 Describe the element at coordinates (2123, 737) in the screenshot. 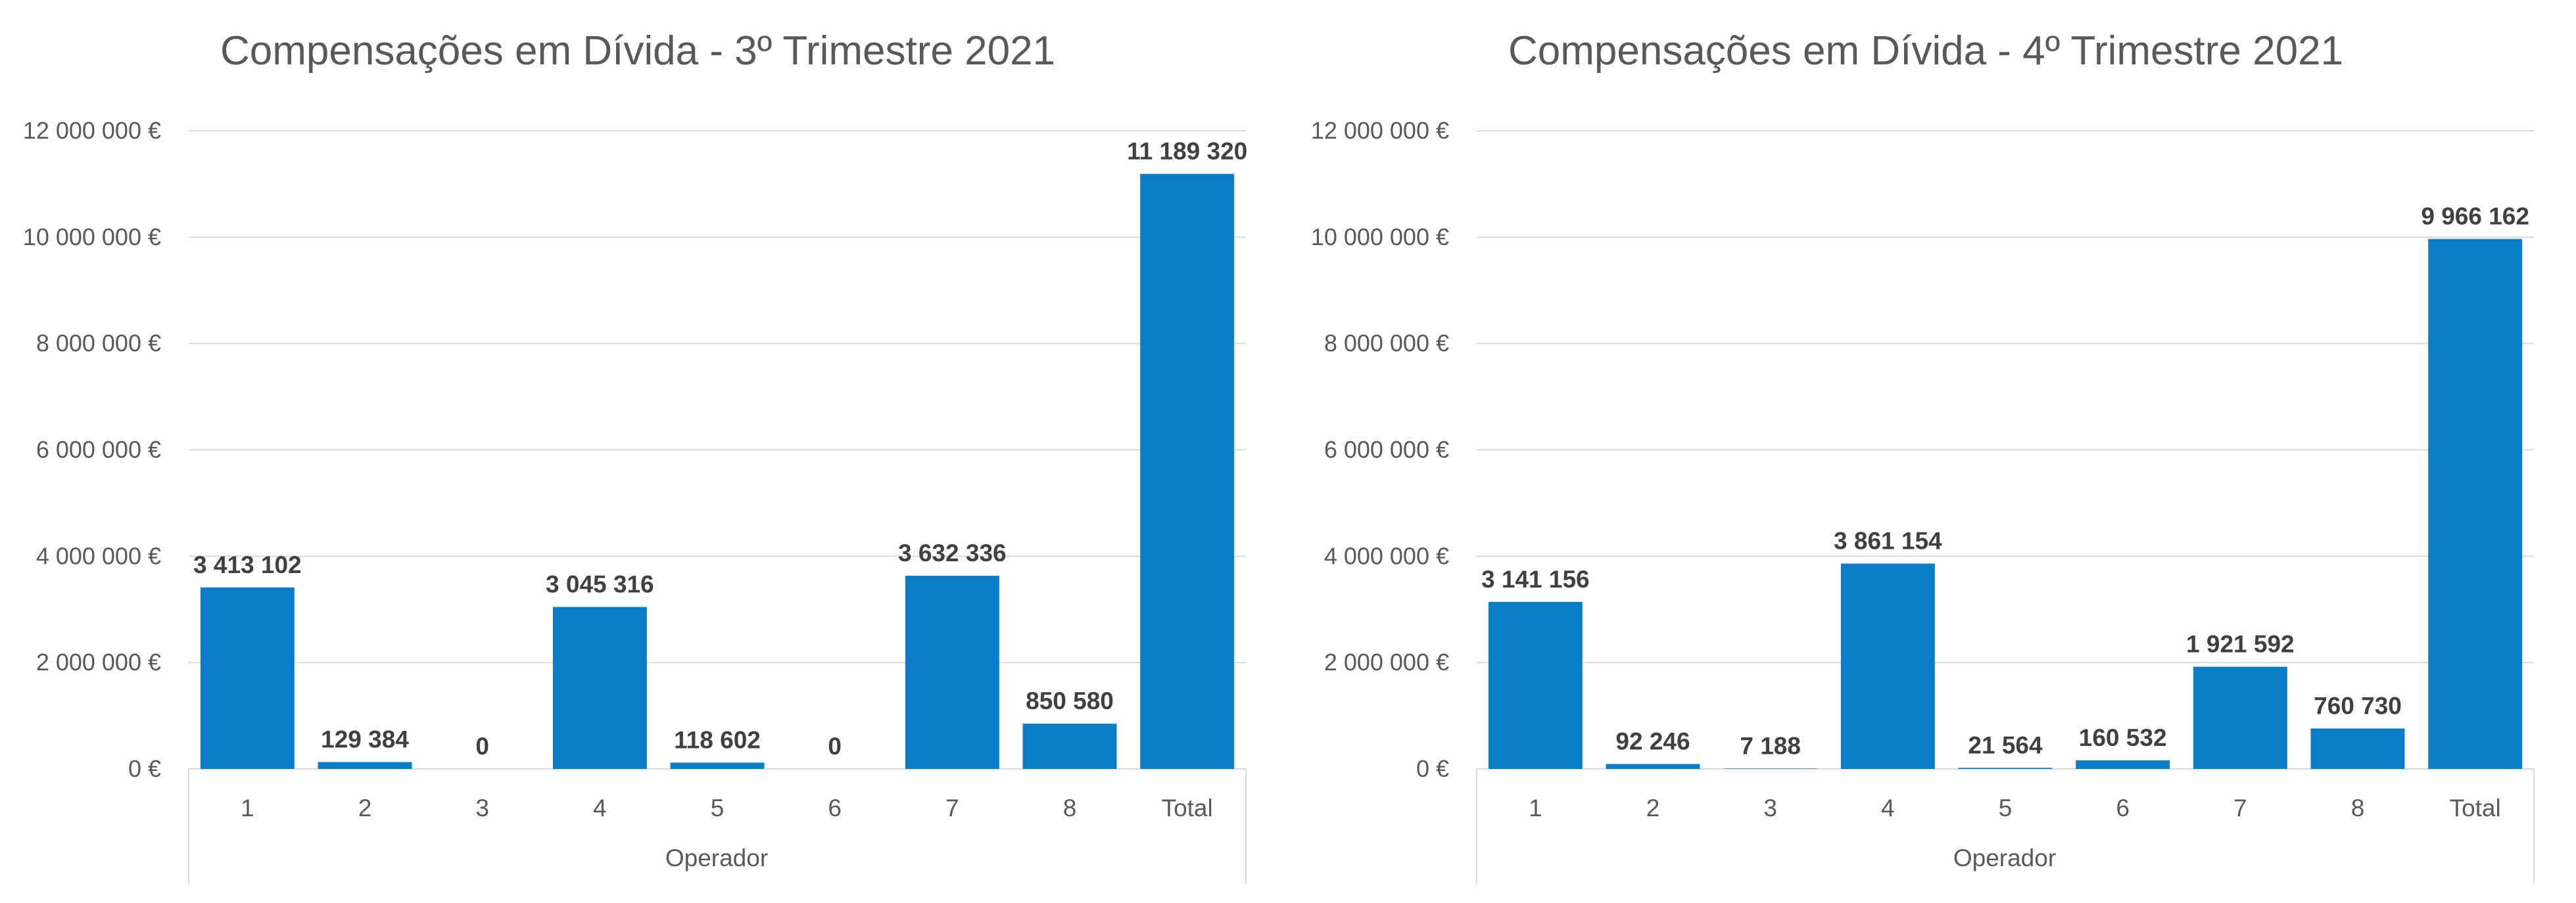

I see `data-label: 160 532` at that location.